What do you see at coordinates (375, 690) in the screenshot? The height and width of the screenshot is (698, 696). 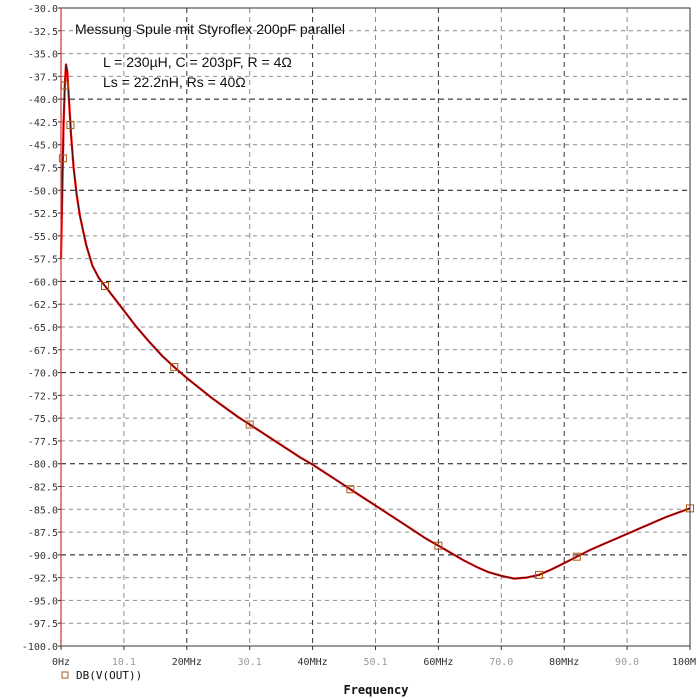 I see `x-axis-label: Frequency` at bounding box center [375, 690].